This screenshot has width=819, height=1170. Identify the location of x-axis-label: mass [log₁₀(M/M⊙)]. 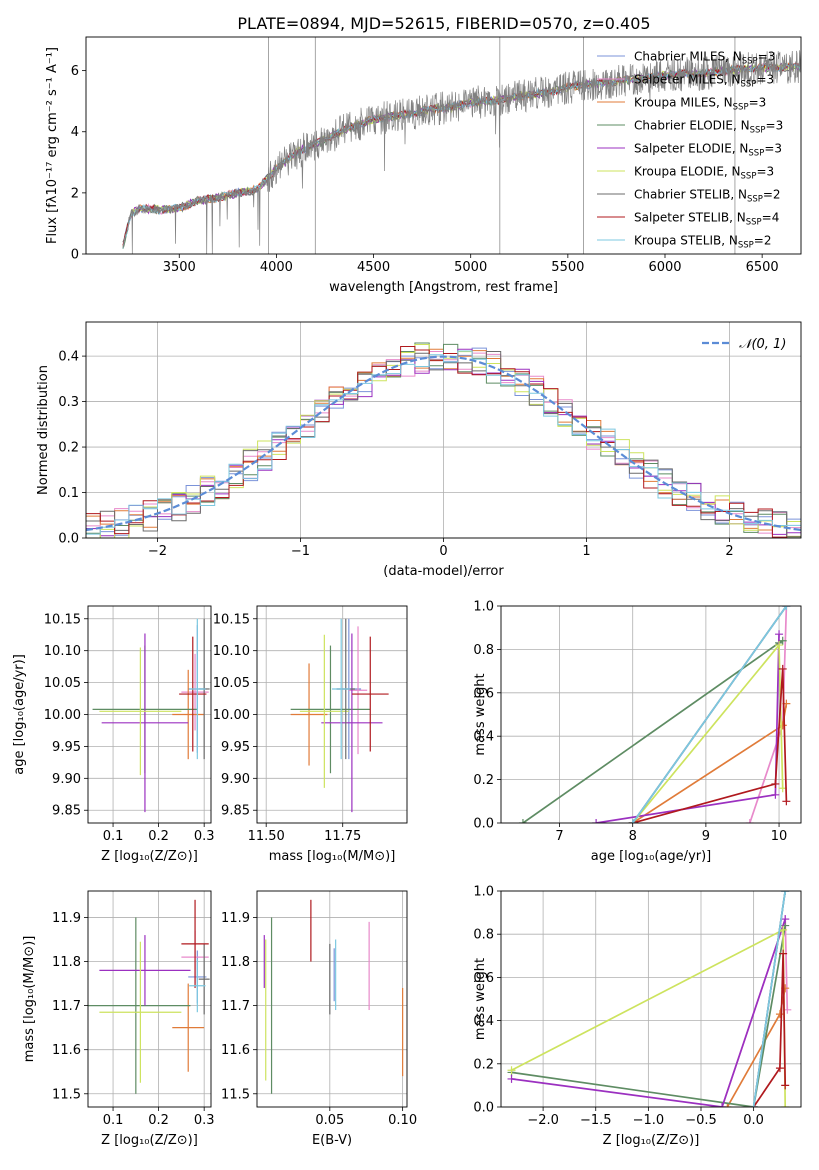
(332, 856).